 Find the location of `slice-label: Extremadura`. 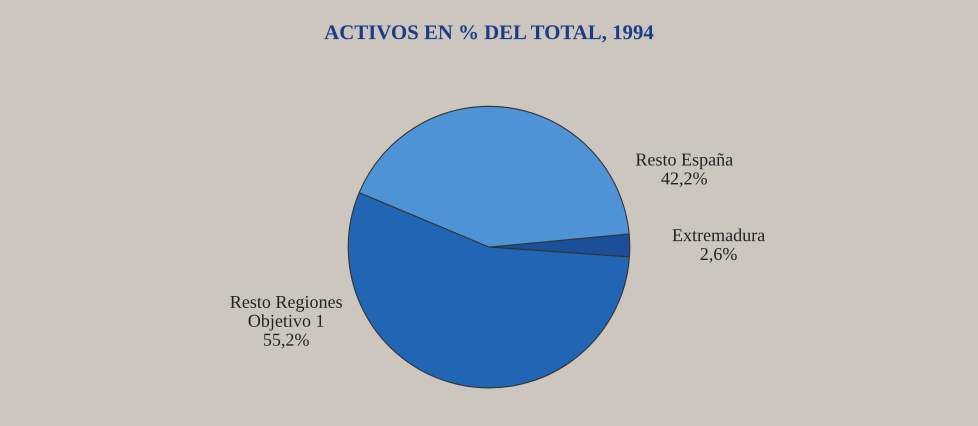

slice-label: Extremadura is located at coordinates (718, 235).